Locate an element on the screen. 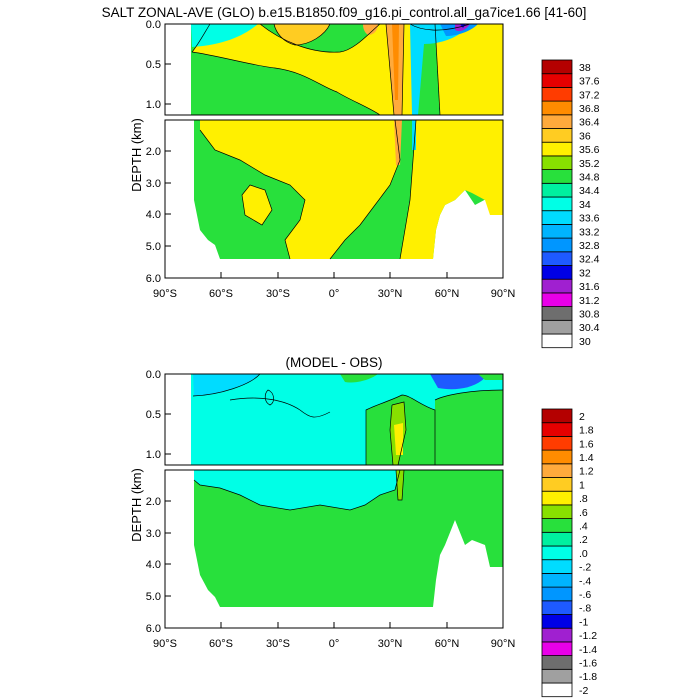 The width and height of the screenshot is (700, 700). top-lower-yellow-blob is located at coordinates (257, 205).